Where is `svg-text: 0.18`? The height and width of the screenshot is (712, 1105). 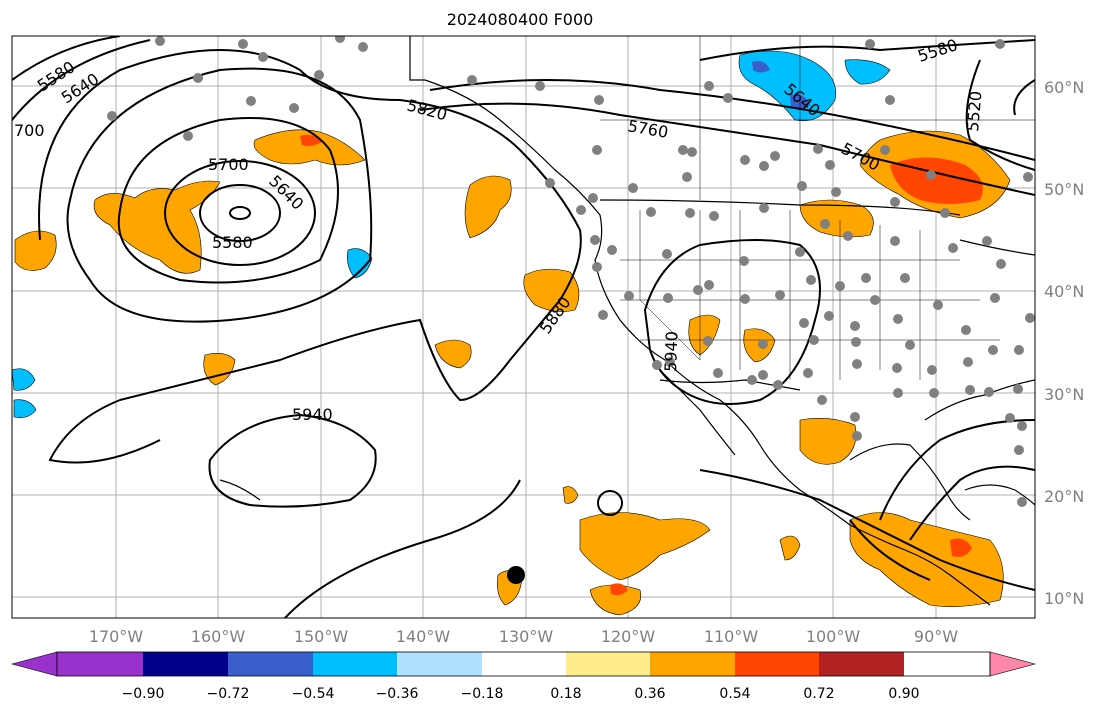
svg-text: 0.18 is located at coordinates (565, 694).